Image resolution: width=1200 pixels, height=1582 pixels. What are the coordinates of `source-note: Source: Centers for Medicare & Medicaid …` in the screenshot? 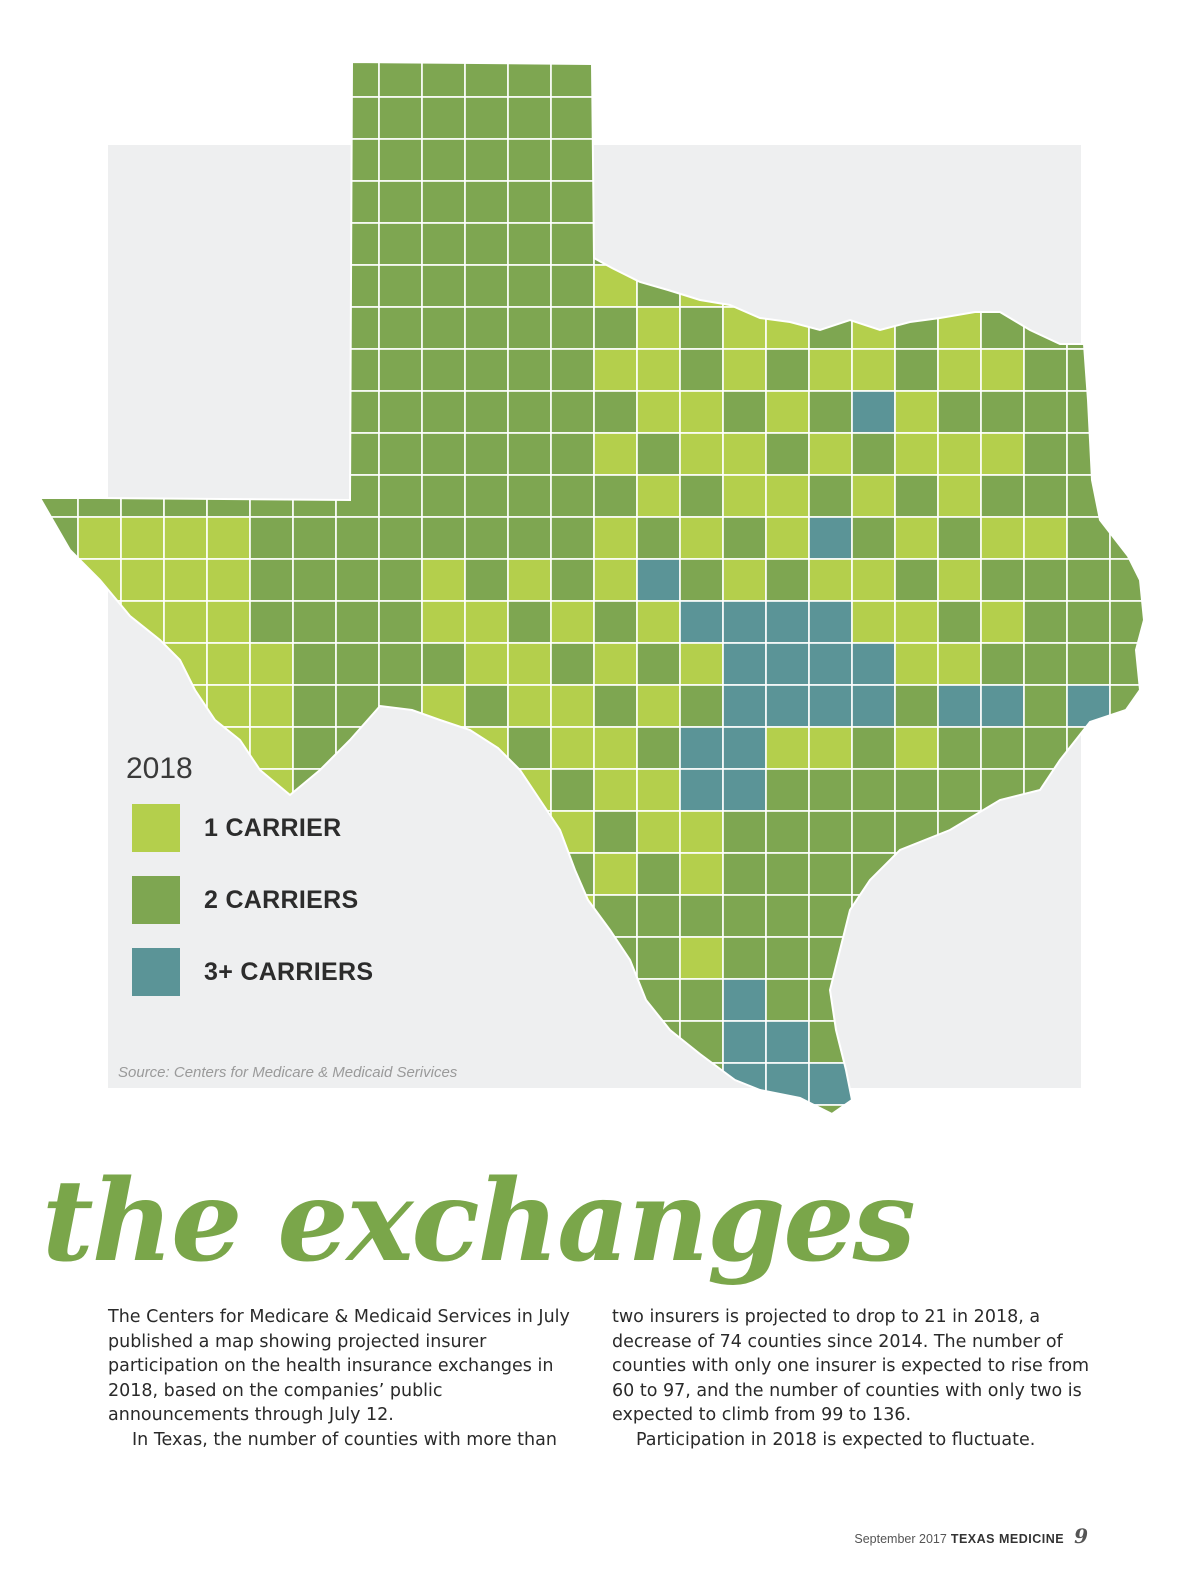 It's located at (288, 1072).